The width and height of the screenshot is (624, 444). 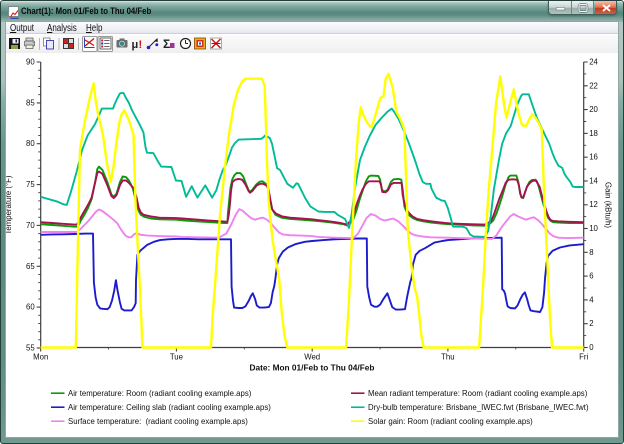 I want to click on svg-text: Fri, so click(x=583, y=357).